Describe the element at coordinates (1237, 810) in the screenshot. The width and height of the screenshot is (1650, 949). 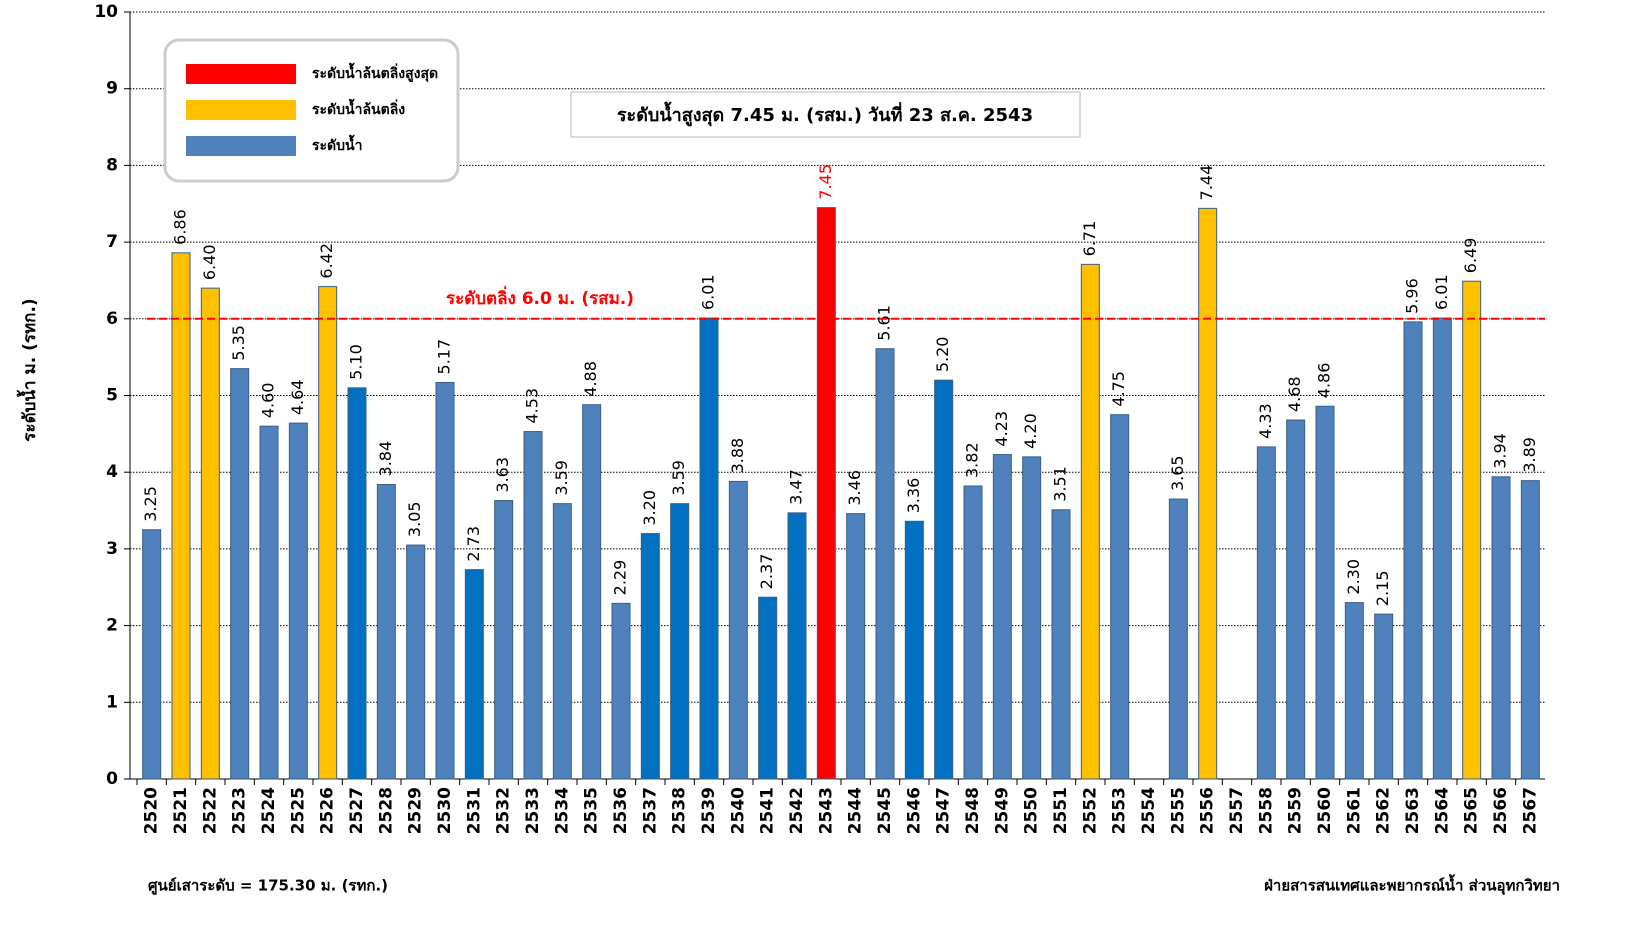
I see `x-tick-label: 2557` at that location.